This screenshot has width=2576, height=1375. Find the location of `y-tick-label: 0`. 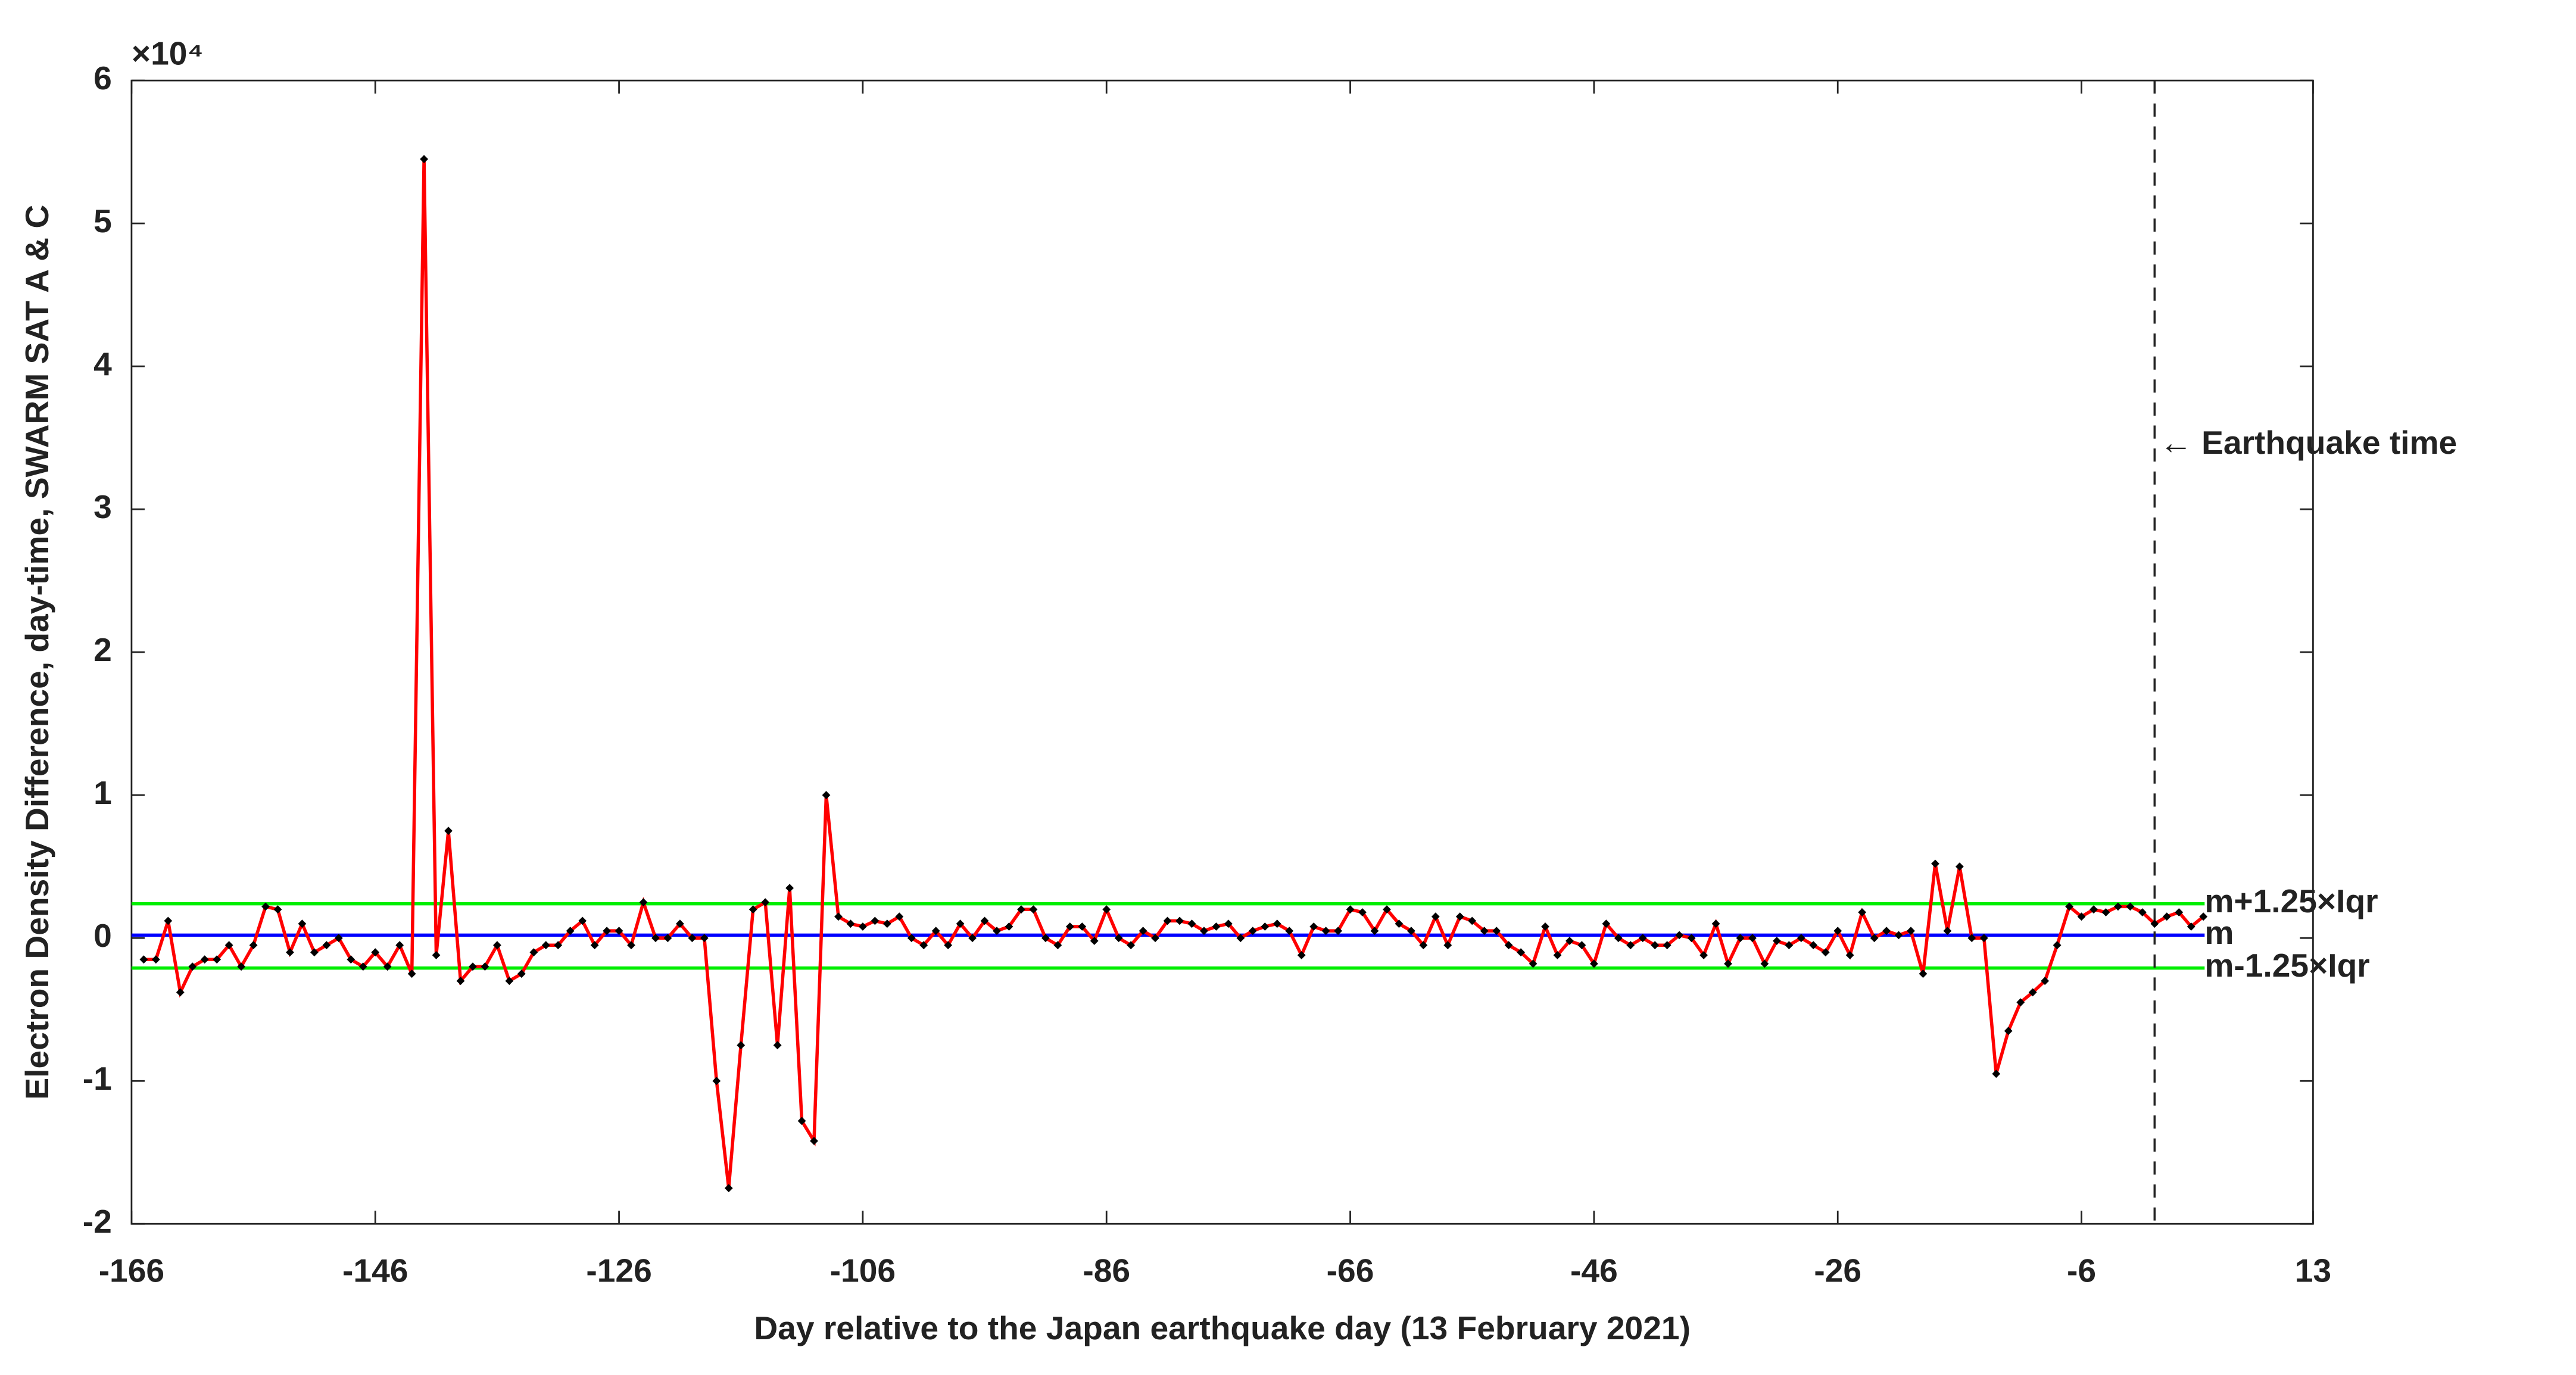

y-tick-label: 0 is located at coordinates (102, 935).